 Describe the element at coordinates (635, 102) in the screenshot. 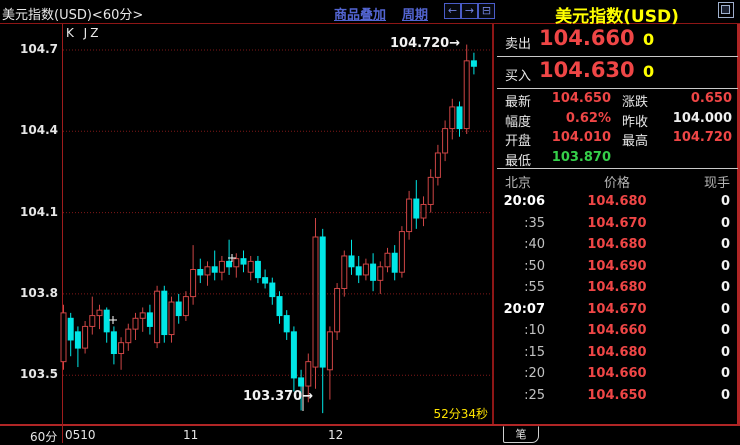

I see `stat-label: 涨跌` at that location.